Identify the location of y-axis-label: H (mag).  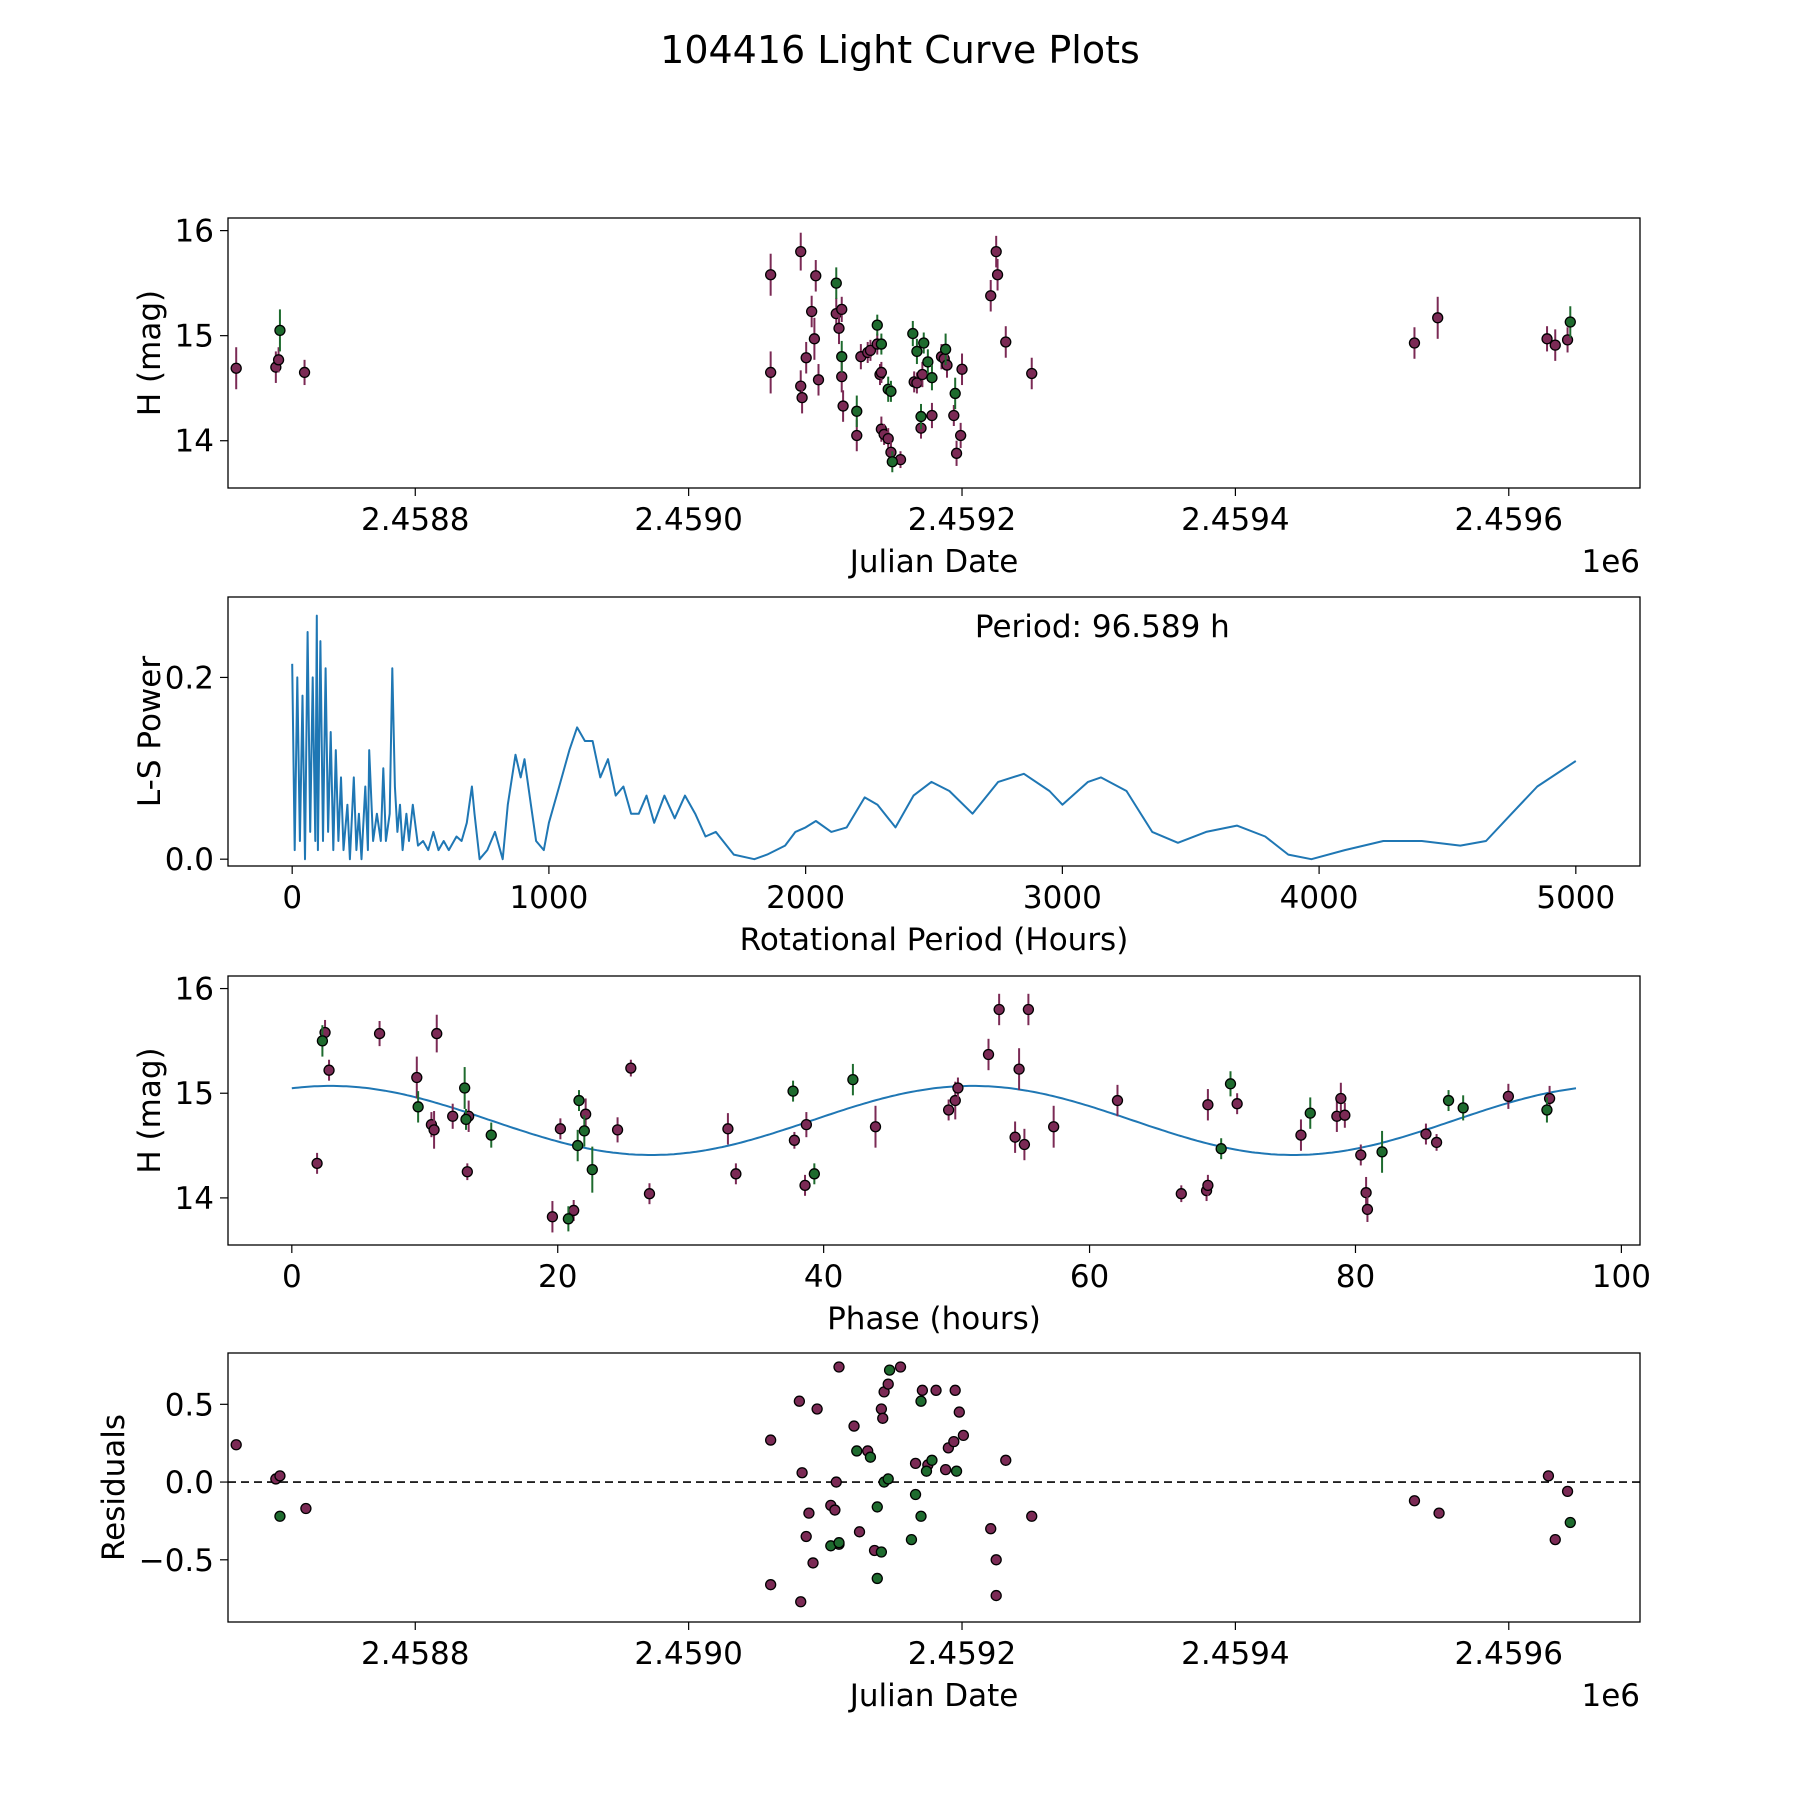
(150, 353).